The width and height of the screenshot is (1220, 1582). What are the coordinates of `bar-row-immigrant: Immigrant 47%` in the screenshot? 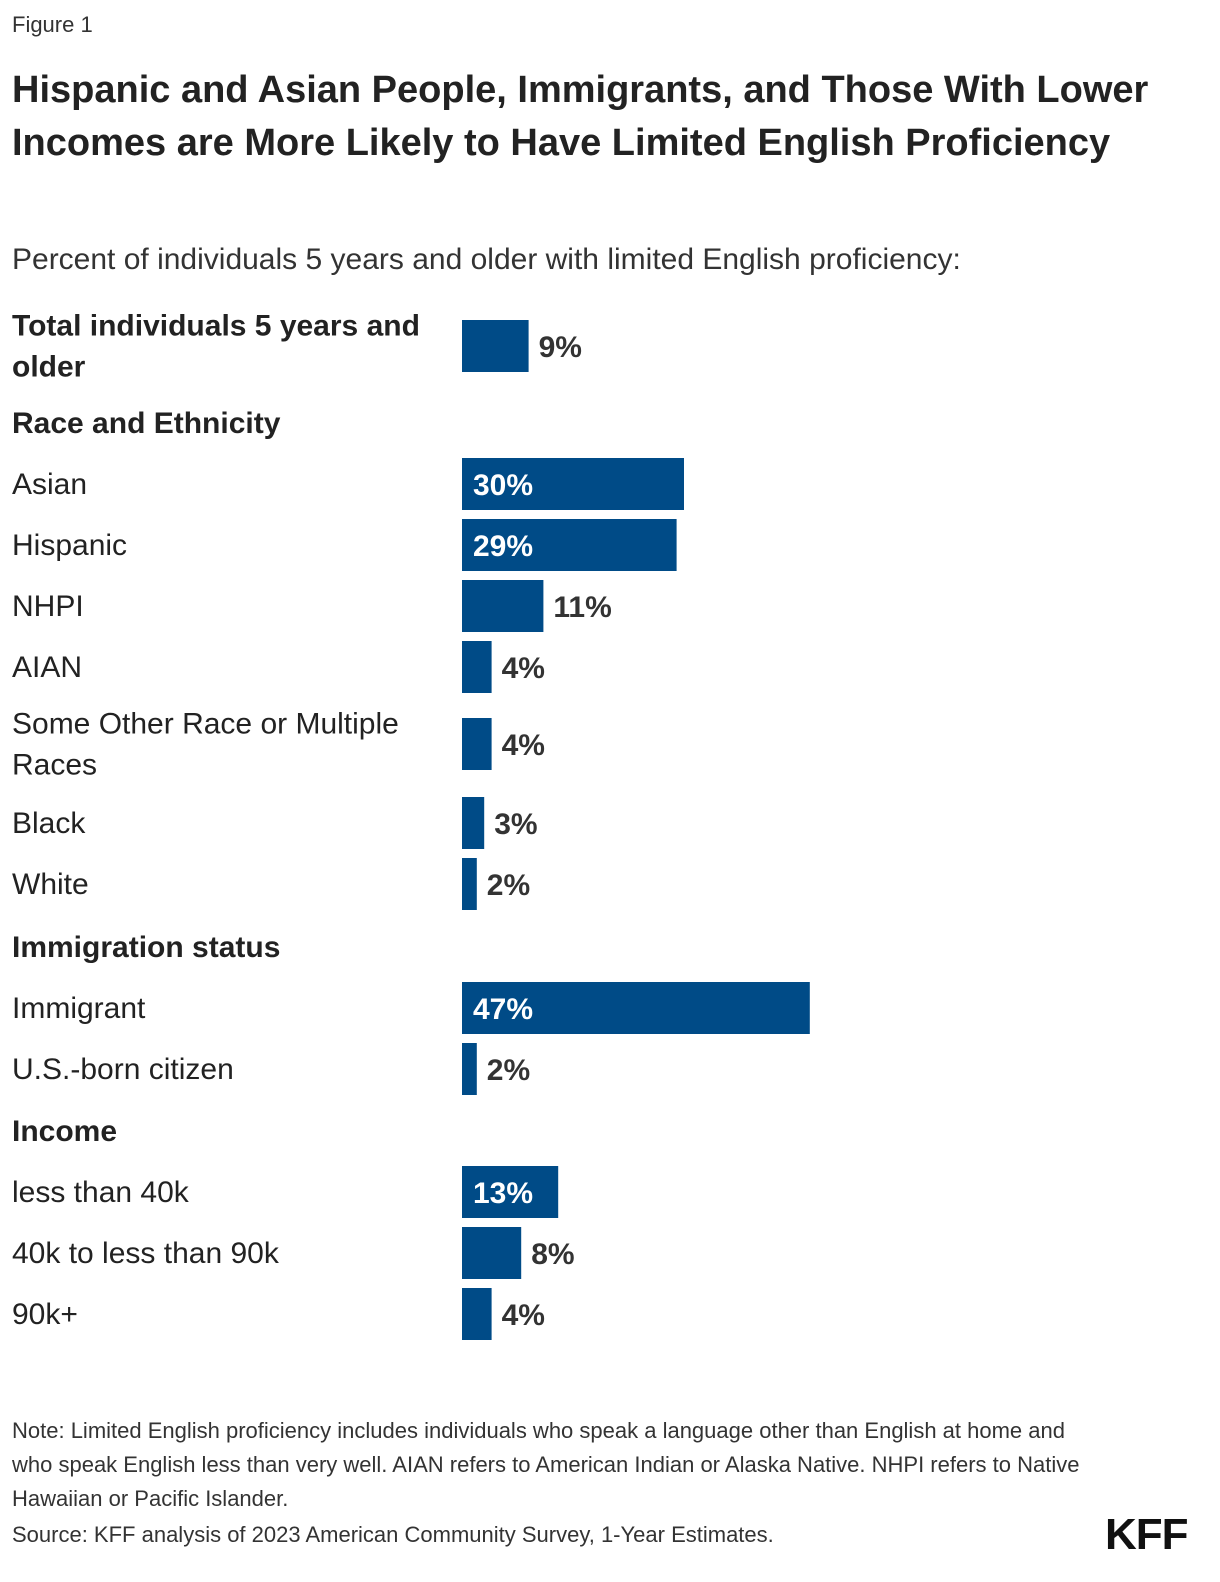 It's located at (411, 1008).